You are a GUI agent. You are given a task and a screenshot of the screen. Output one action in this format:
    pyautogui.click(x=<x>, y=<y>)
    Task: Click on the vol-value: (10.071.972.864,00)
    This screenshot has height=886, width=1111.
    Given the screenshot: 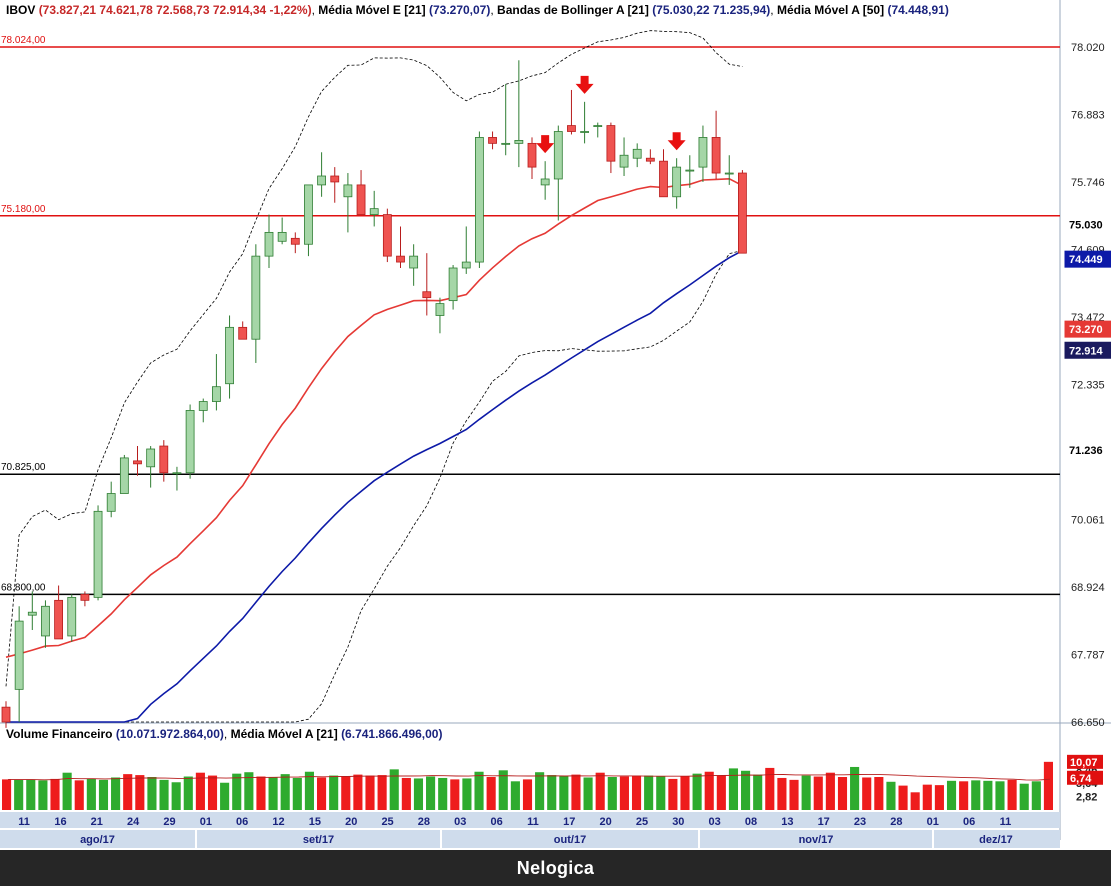 What is the action you would take?
    pyautogui.click(x=169, y=734)
    